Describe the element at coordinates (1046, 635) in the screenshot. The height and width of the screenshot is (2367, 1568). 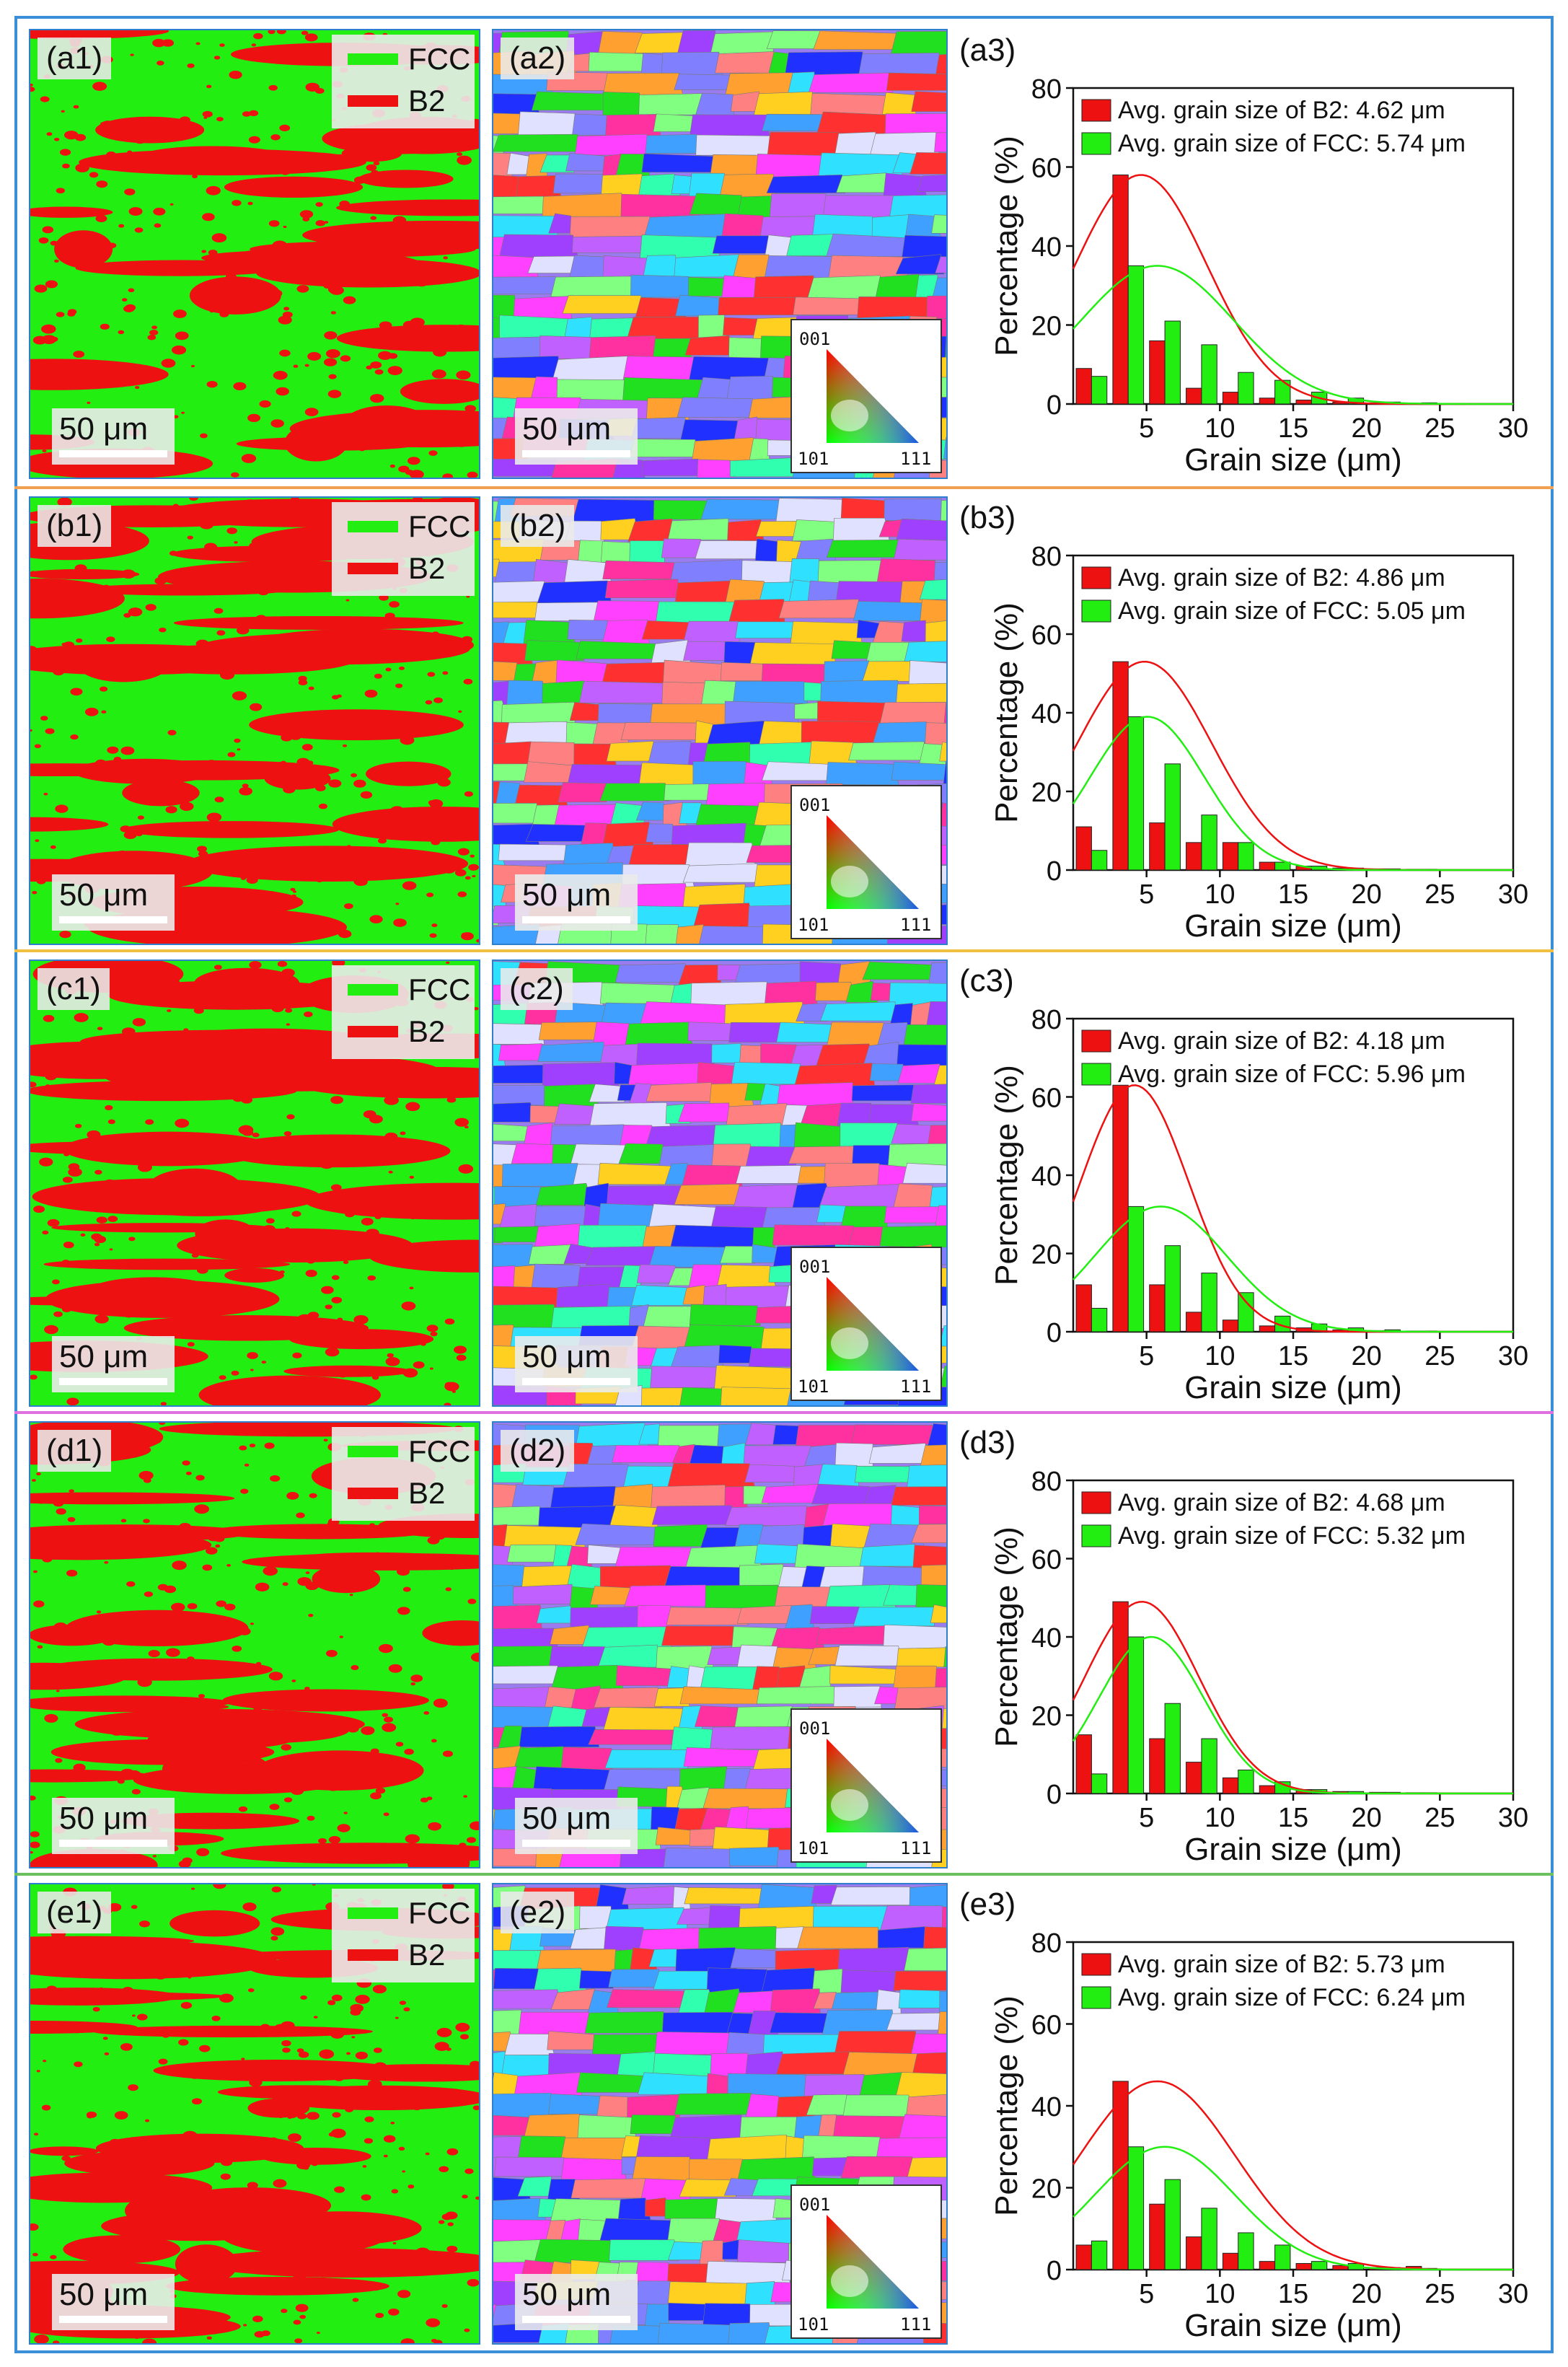
I see `y-tick-label: 60` at that location.